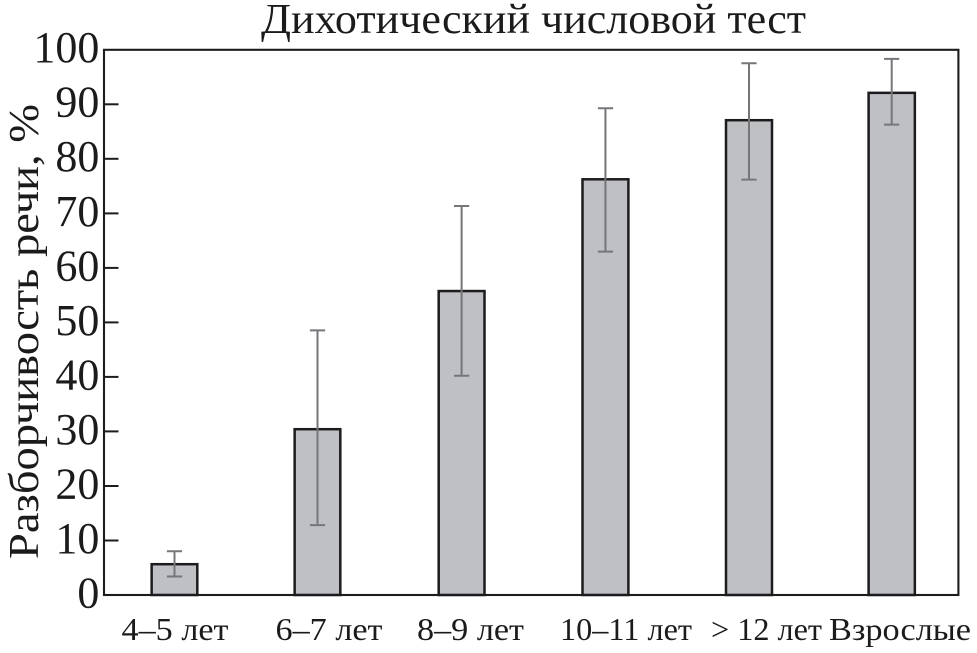 The width and height of the screenshot is (977, 653). What do you see at coordinates (25, 331) in the screenshot?
I see `svg-text: Разборчивость речи, %` at bounding box center [25, 331].